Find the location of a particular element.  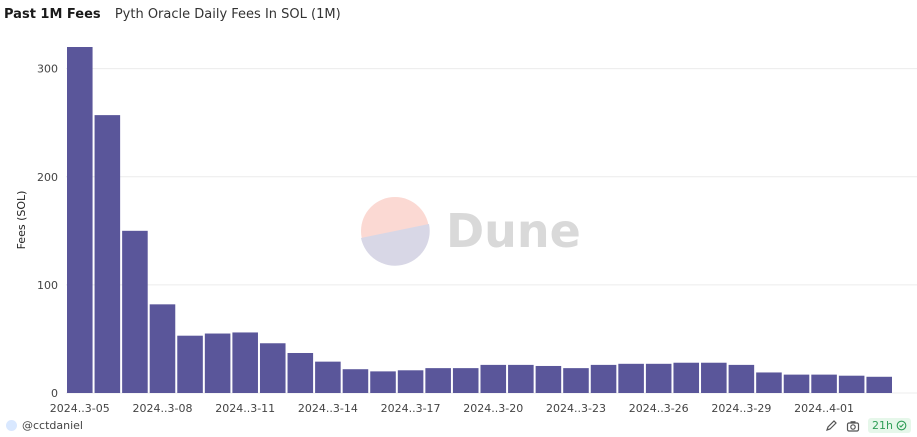

owner: @cctdaniel is located at coordinates (44, 425).